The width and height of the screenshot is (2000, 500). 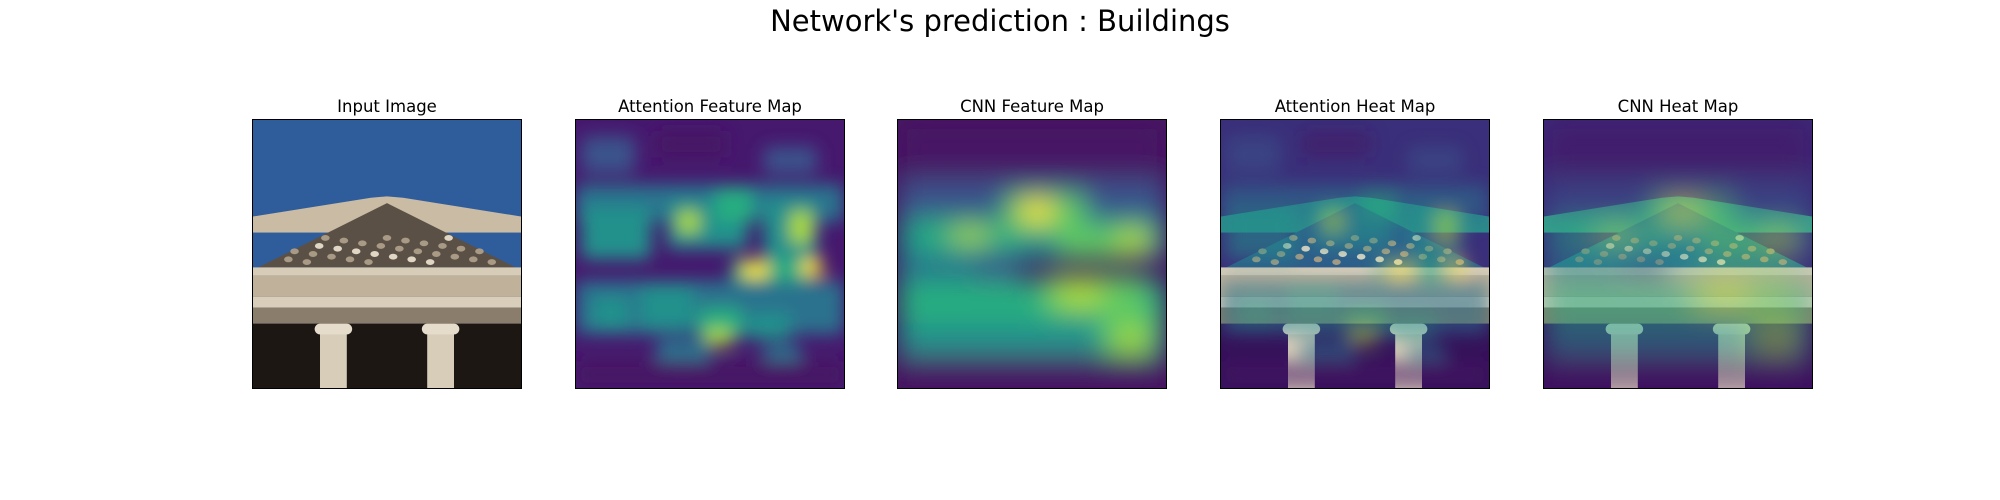 I want to click on panel-input-image: Input Image, so click(x=387, y=243).